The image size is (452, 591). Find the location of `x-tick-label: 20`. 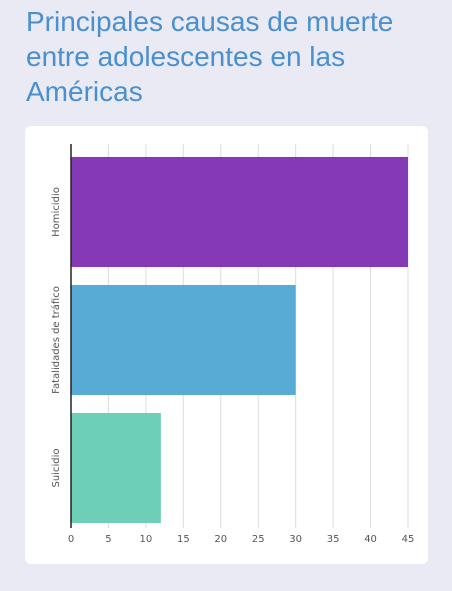

x-tick-label: 20 is located at coordinates (220, 539).